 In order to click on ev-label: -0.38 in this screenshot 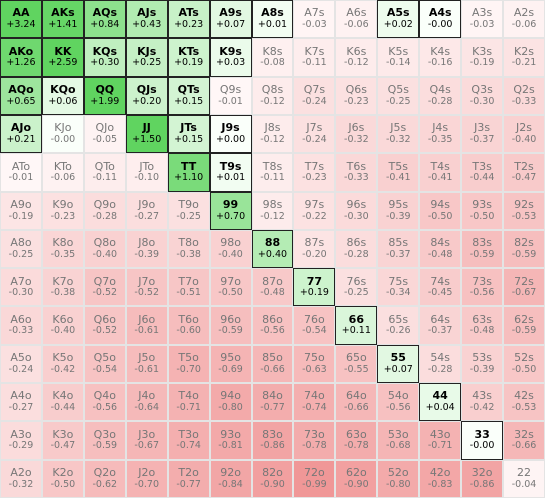, I will do `click(188, 254)`.